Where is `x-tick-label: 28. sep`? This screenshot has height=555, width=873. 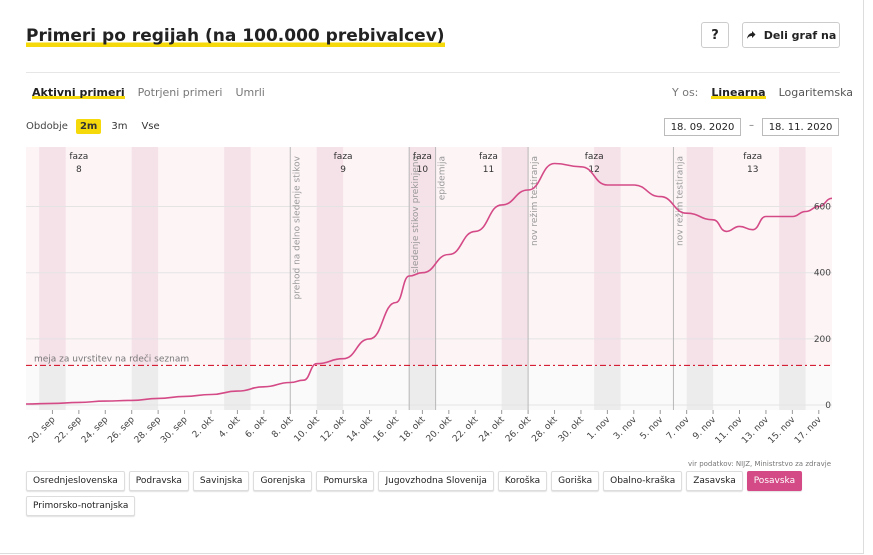 x-tick-label: 28. sep is located at coordinates (148, 430).